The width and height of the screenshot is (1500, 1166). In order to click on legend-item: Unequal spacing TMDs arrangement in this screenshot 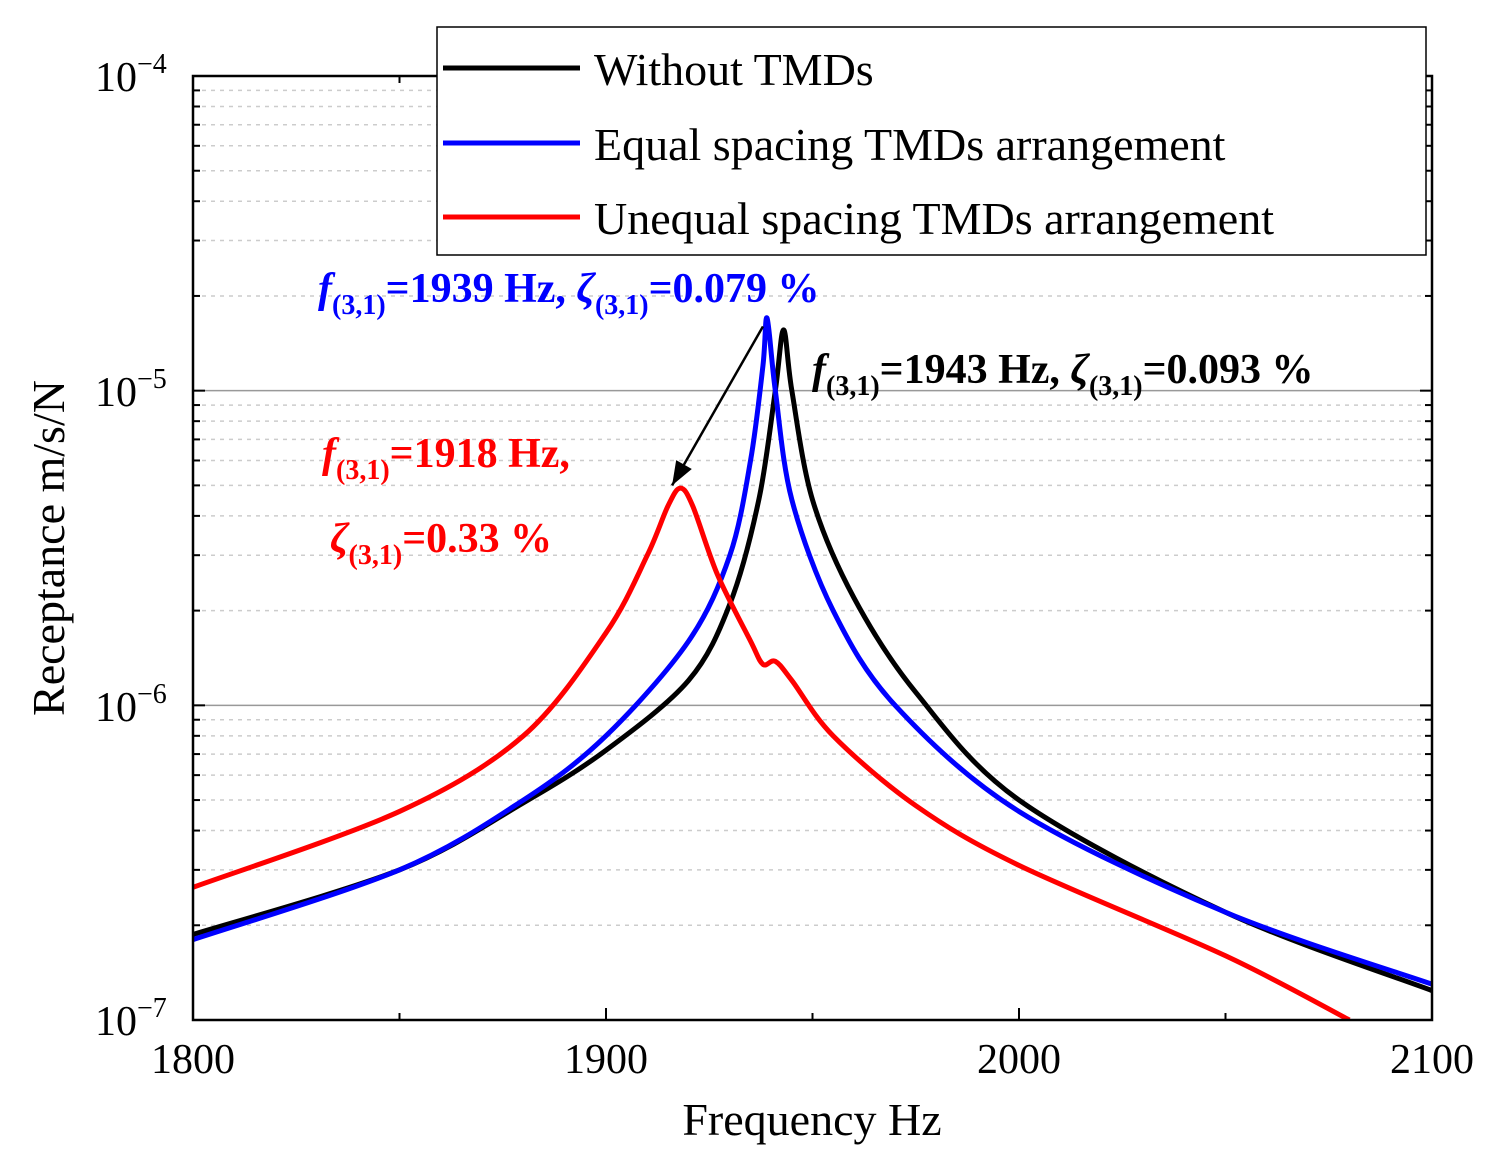, I will do `click(858, 218)`.